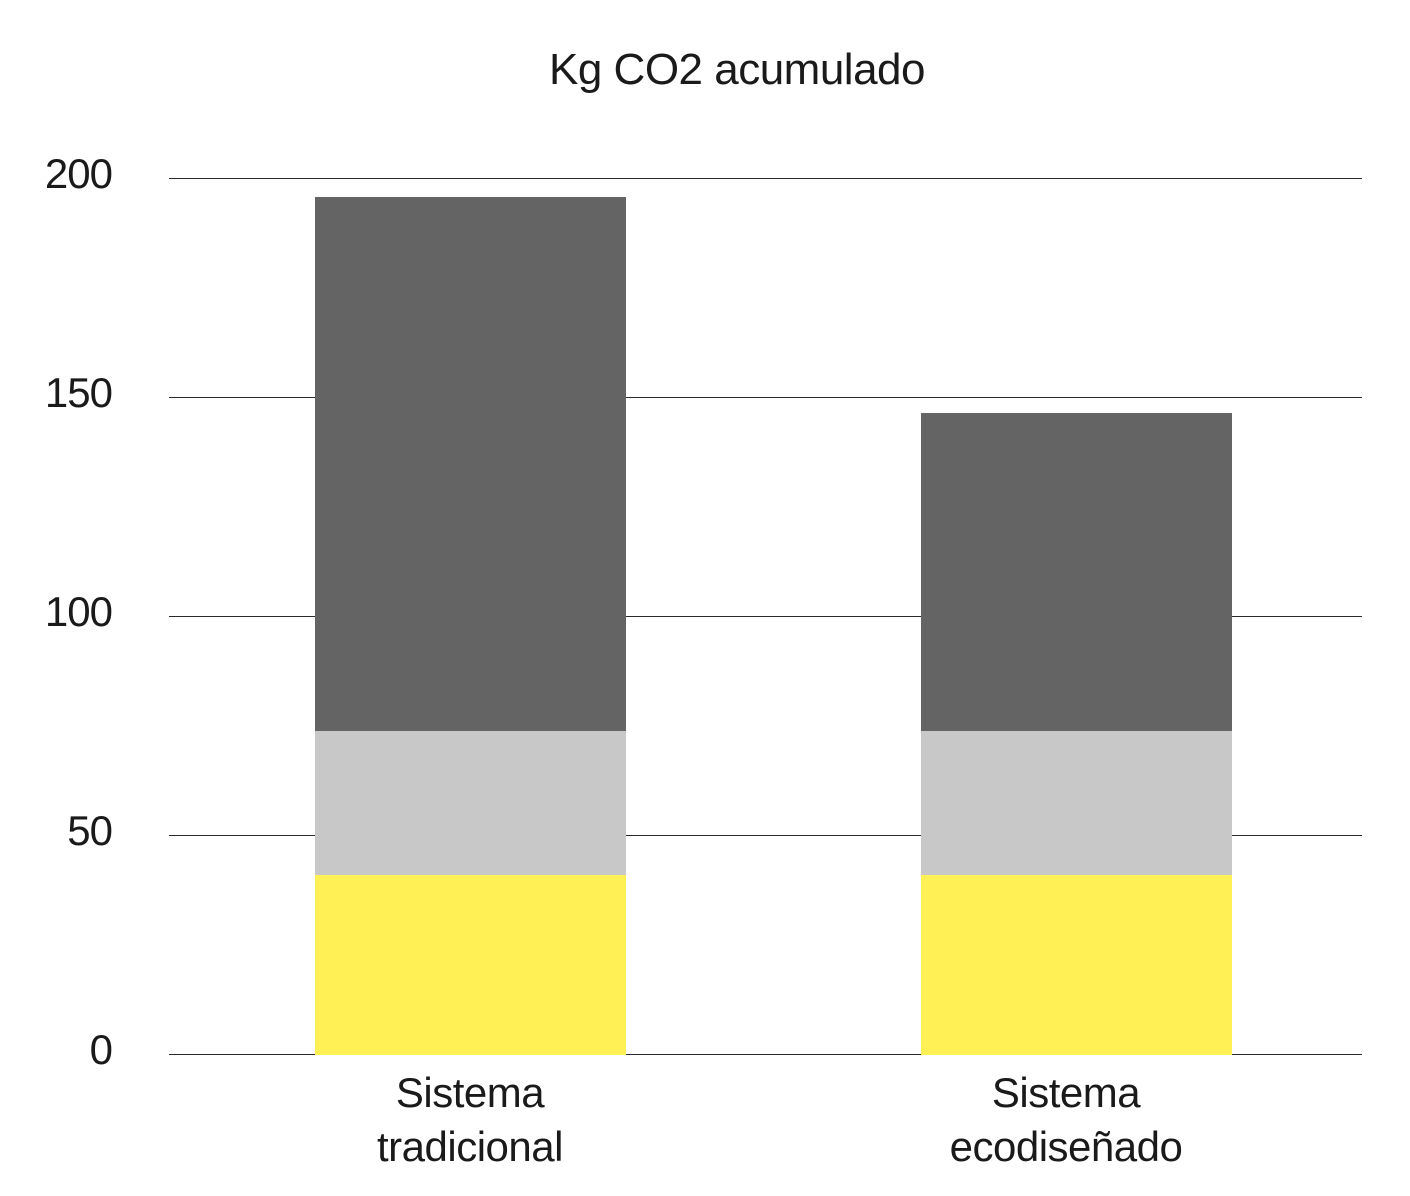 This screenshot has height=1196, width=1410. What do you see at coordinates (78, 173) in the screenshot?
I see `y-tick-label: 200` at bounding box center [78, 173].